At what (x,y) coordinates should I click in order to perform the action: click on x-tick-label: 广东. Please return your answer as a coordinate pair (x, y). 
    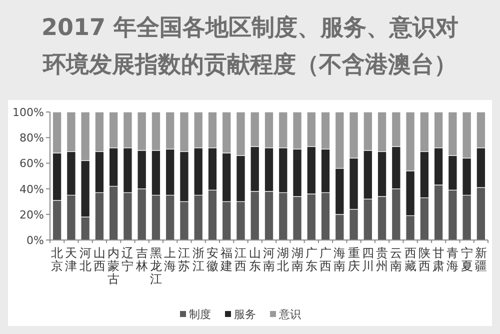
    Looking at the image, I should click on (311, 259).